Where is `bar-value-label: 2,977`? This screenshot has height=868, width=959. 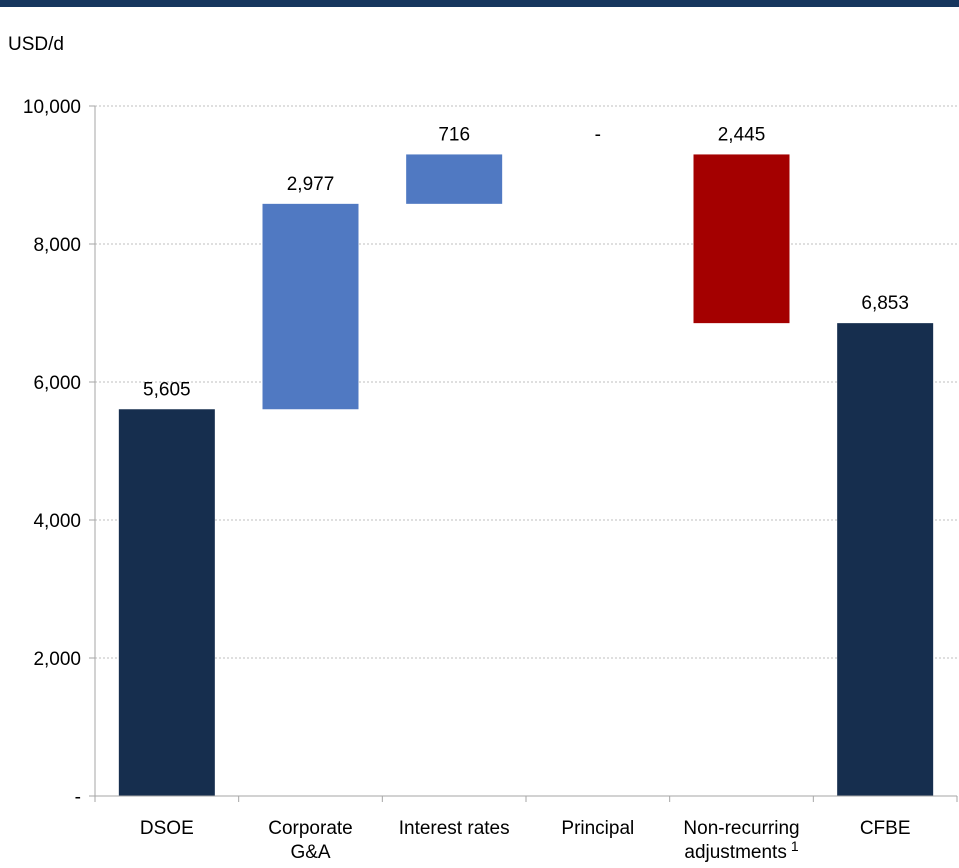
bar-value-label: 2,977 is located at coordinates (311, 184).